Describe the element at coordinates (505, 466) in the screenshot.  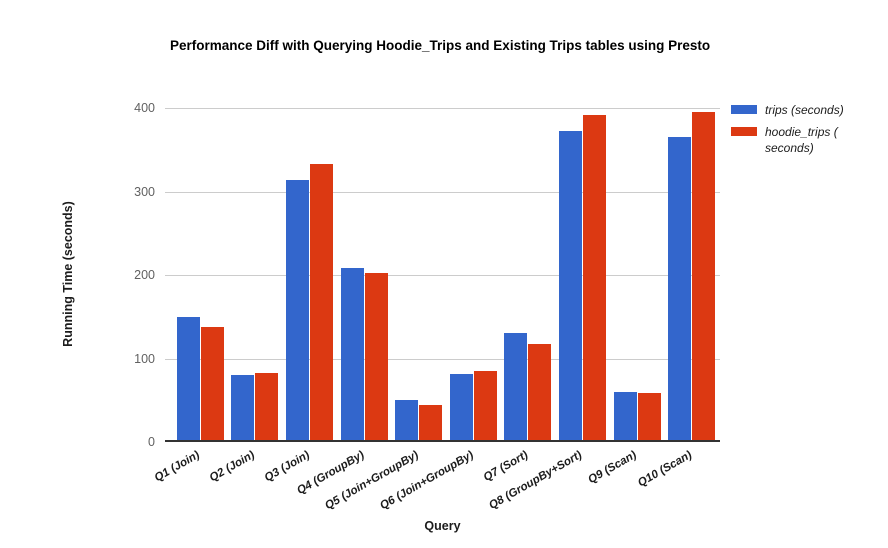
I see `x-tick-label: Q7 (Sort)` at that location.